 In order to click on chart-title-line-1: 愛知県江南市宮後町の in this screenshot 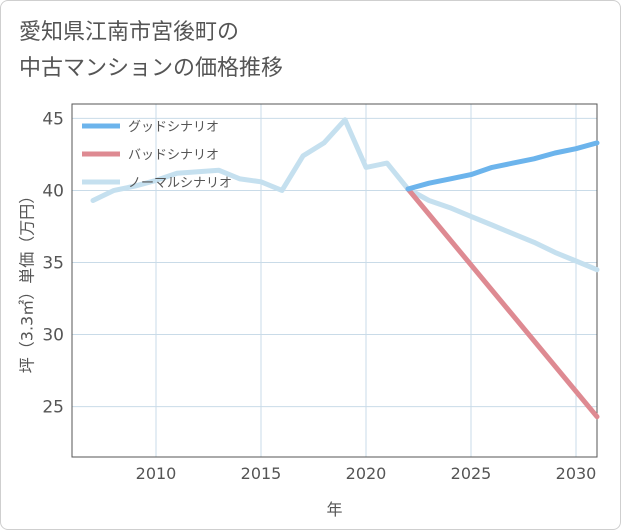, I will do `click(129, 32)`.